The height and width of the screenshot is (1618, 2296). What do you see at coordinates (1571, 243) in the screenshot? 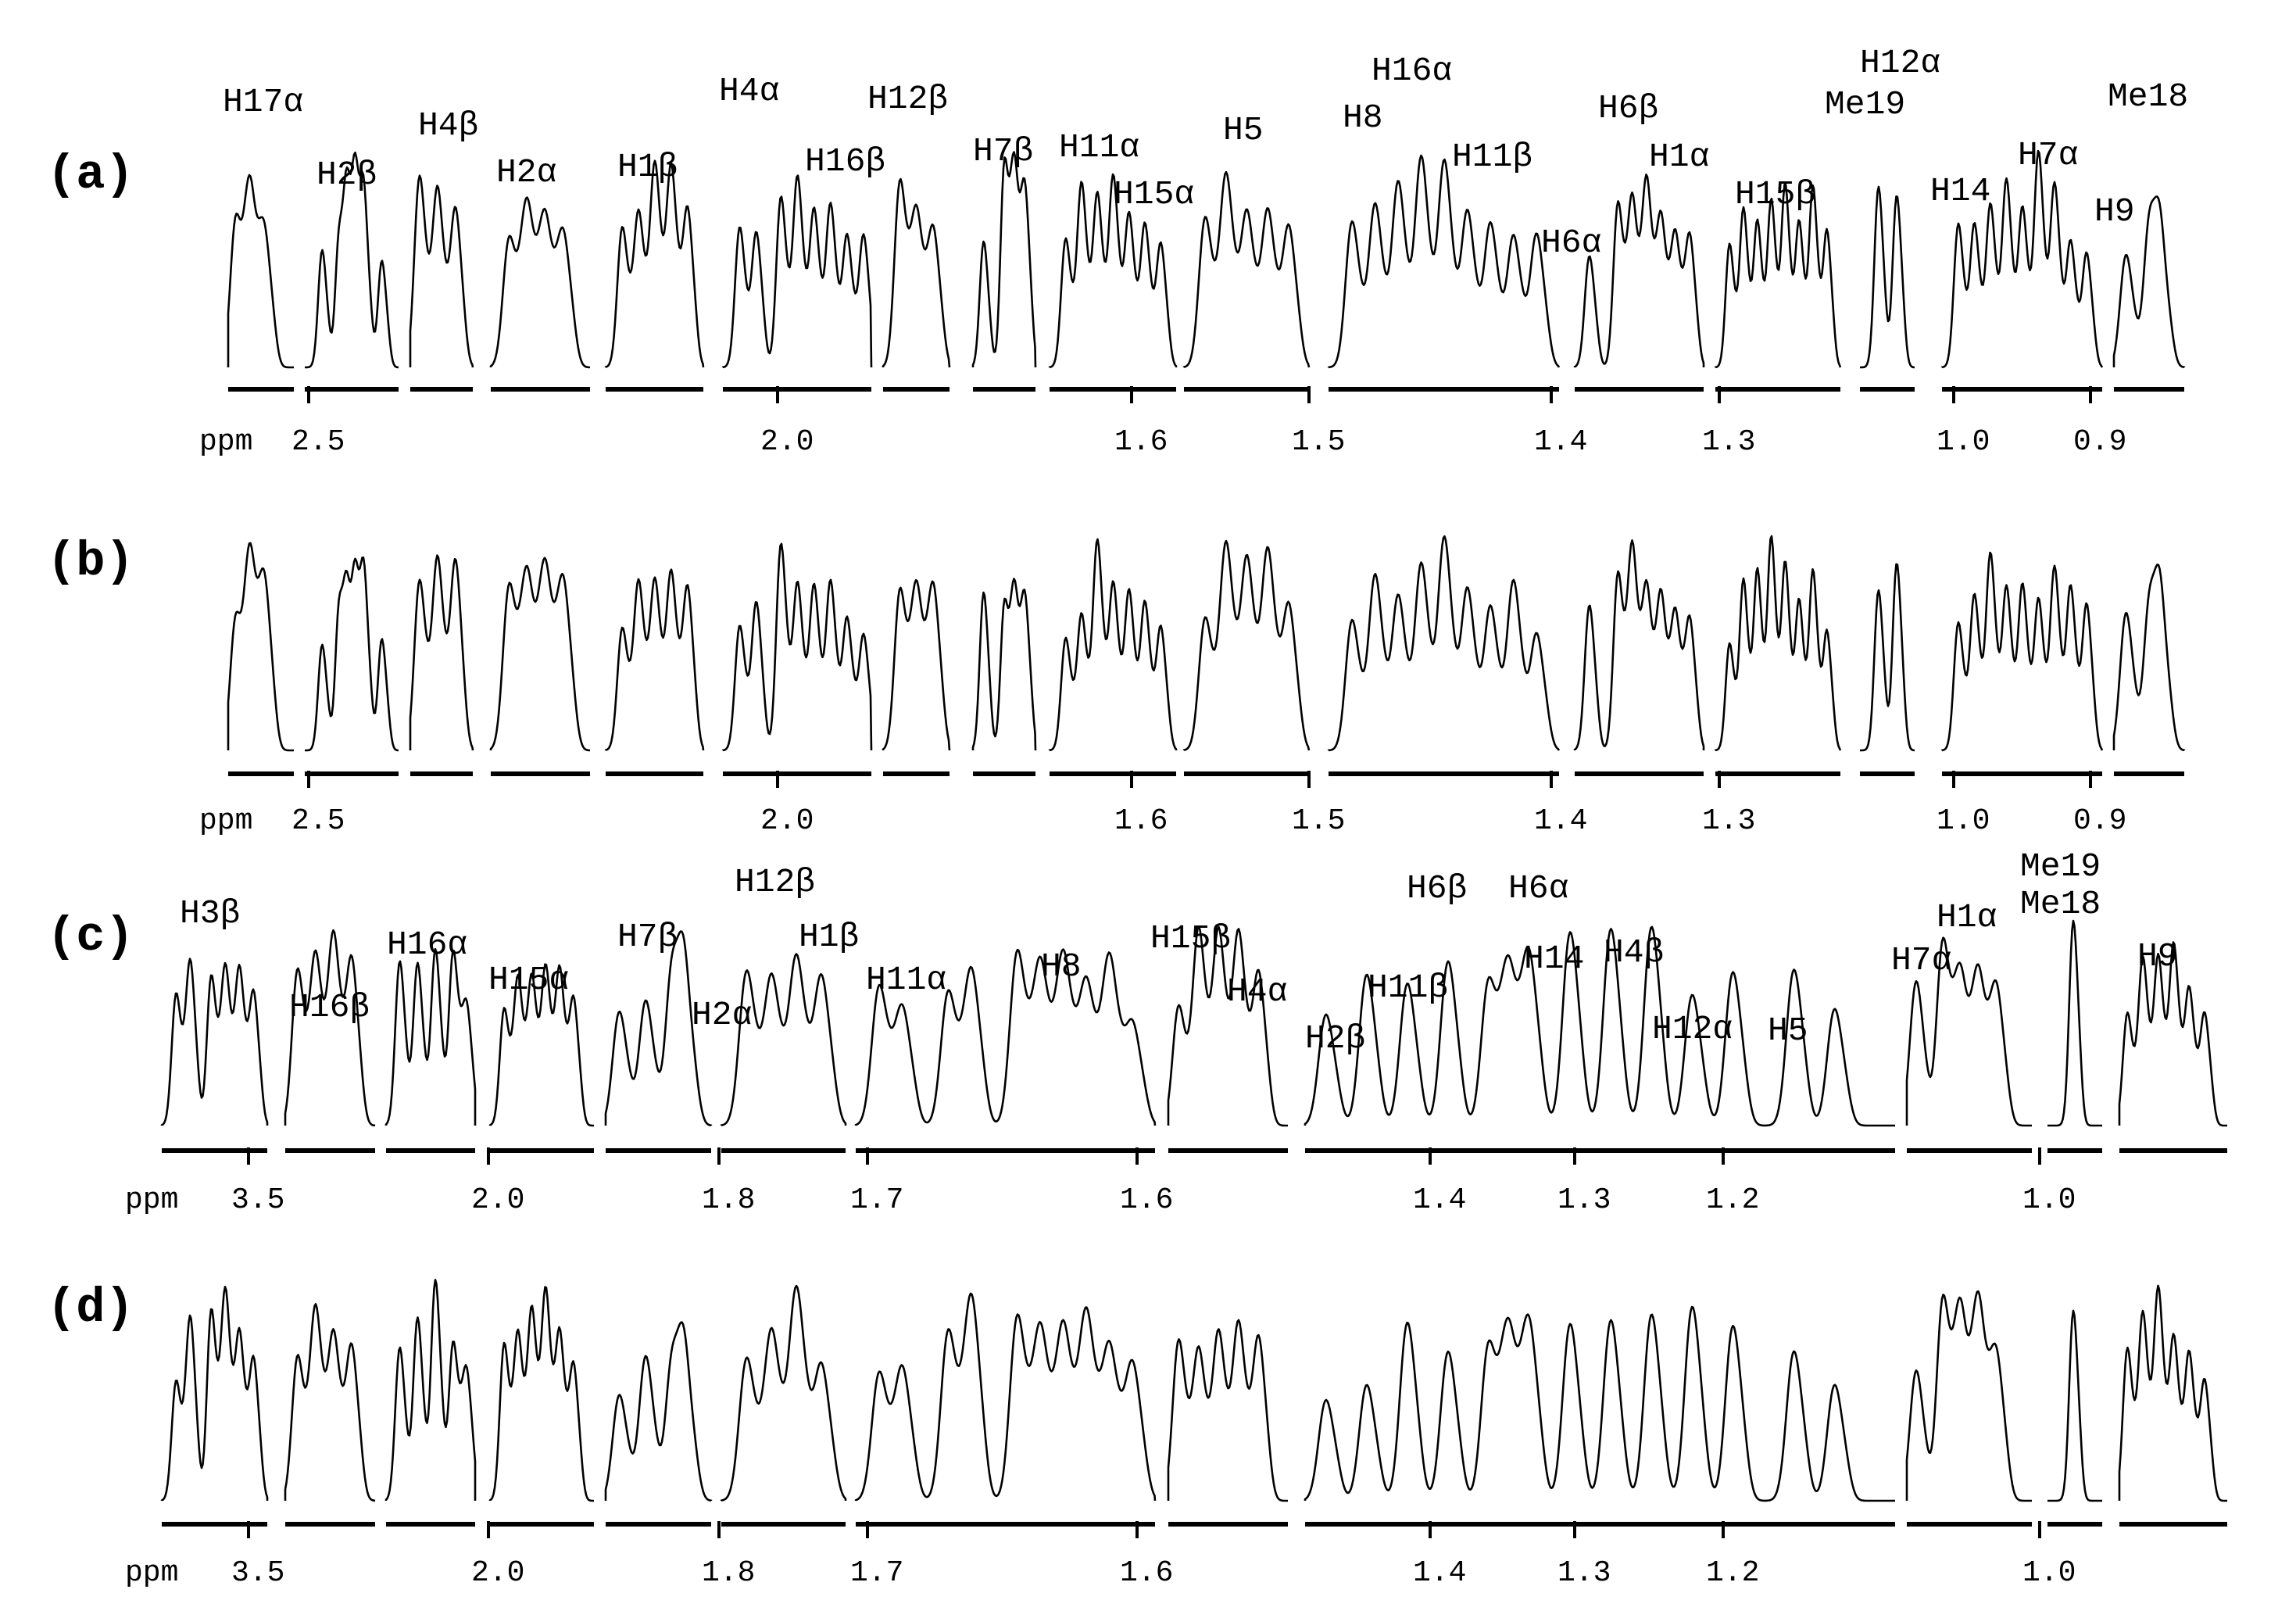
I see `peak-label: H6α` at bounding box center [1571, 243].